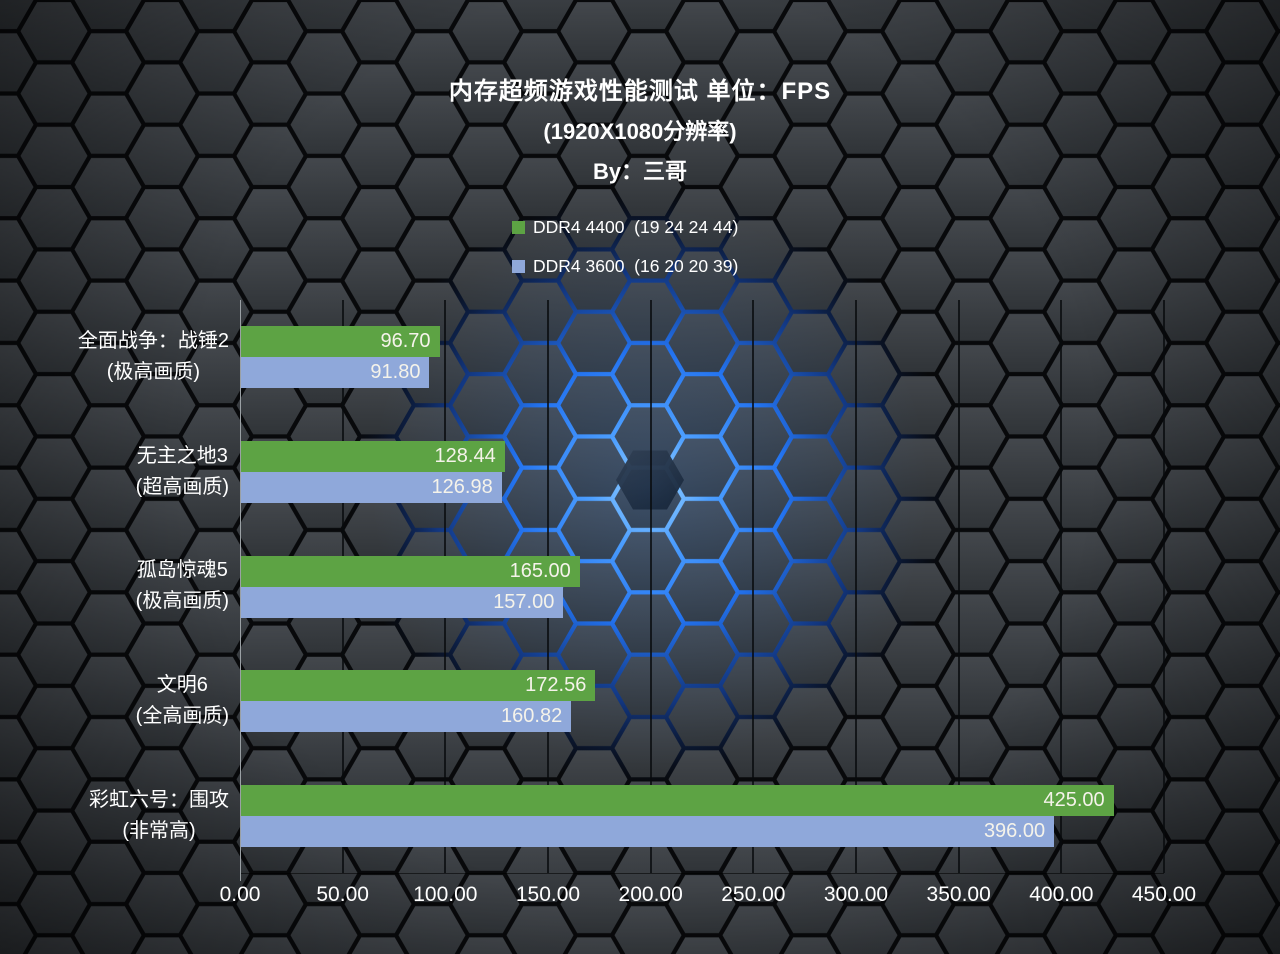 This screenshot has height=954, width=1280. I want to click on x-tick-label: 50.00, so click(342, 894).